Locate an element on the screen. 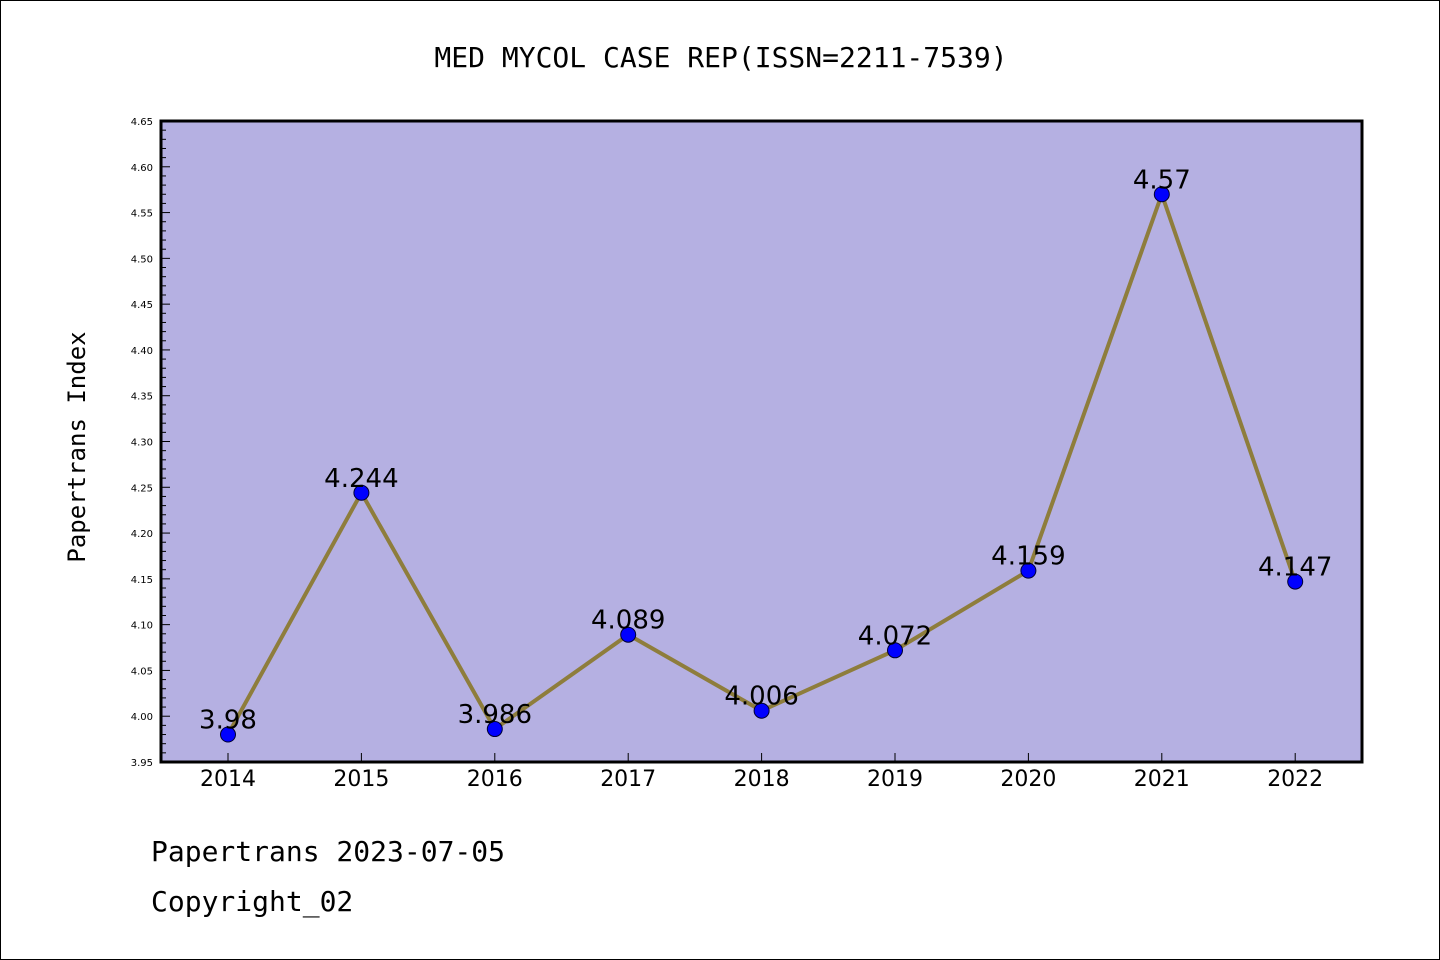 The width and height of the screenshot is (1440, 960). data-label: 4.244 is located at coordinates (361, 479).